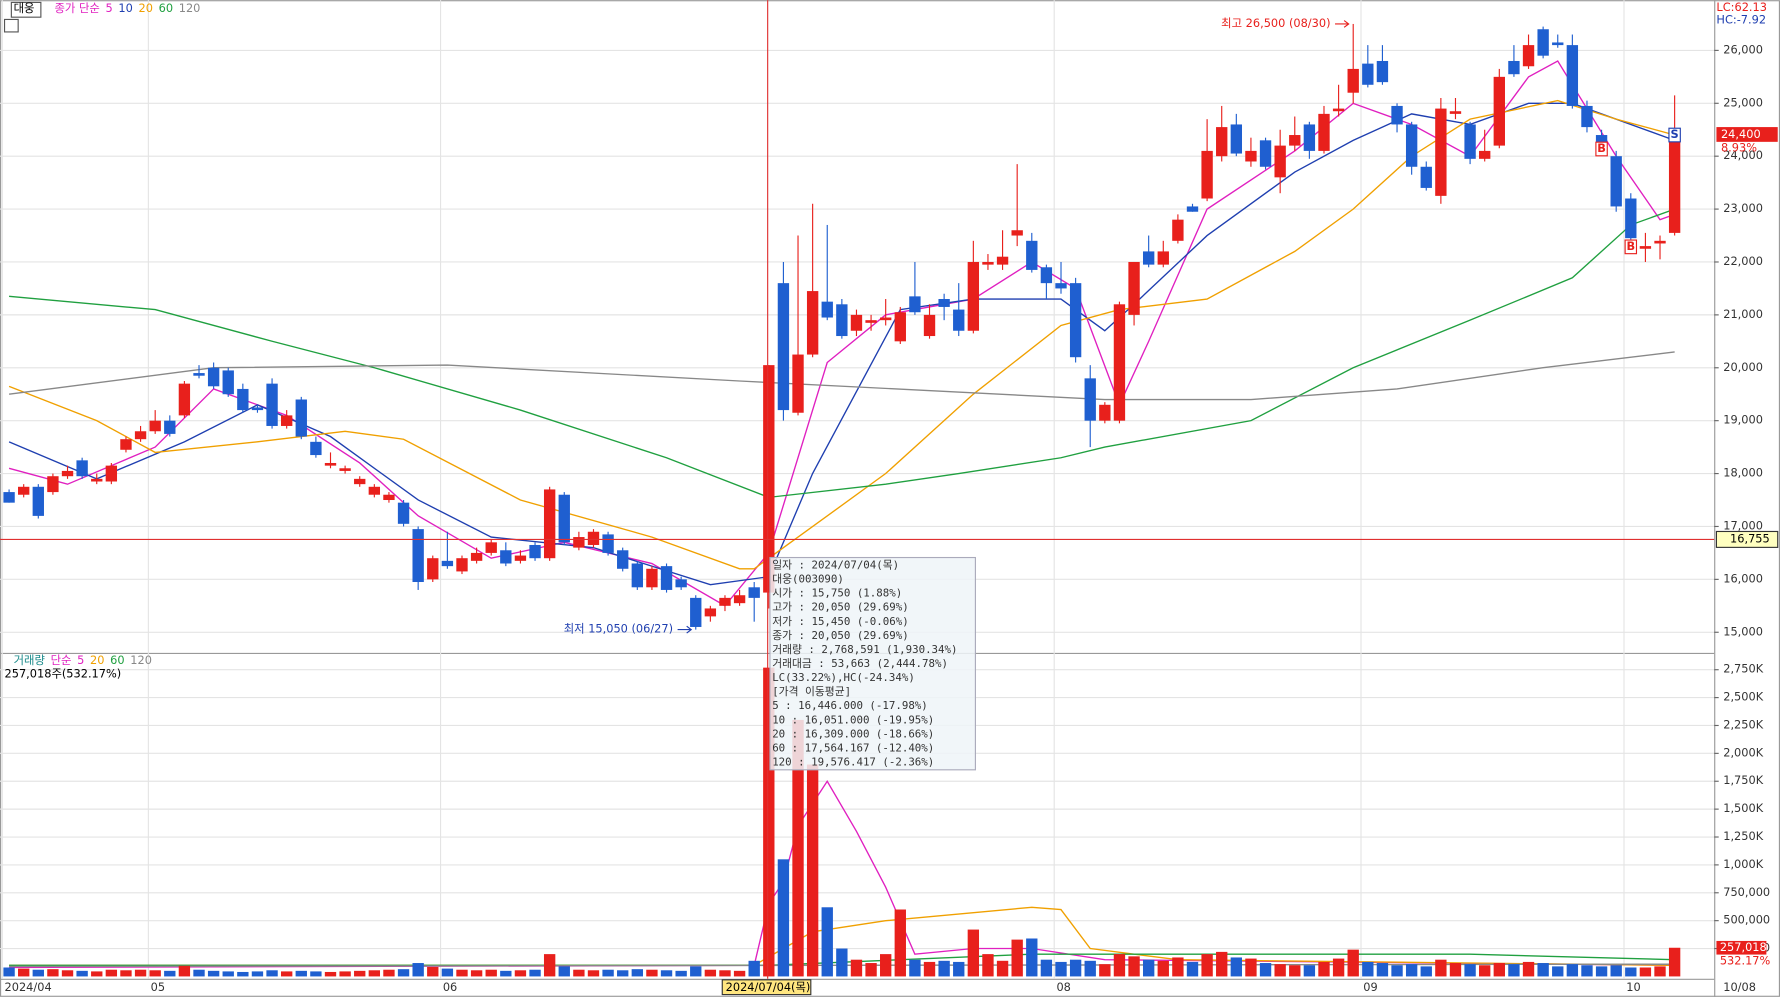 The width and height of the screenshot is (1780, 997). I want to click on y-tick-label: 1,500K, so click(1743, 808).